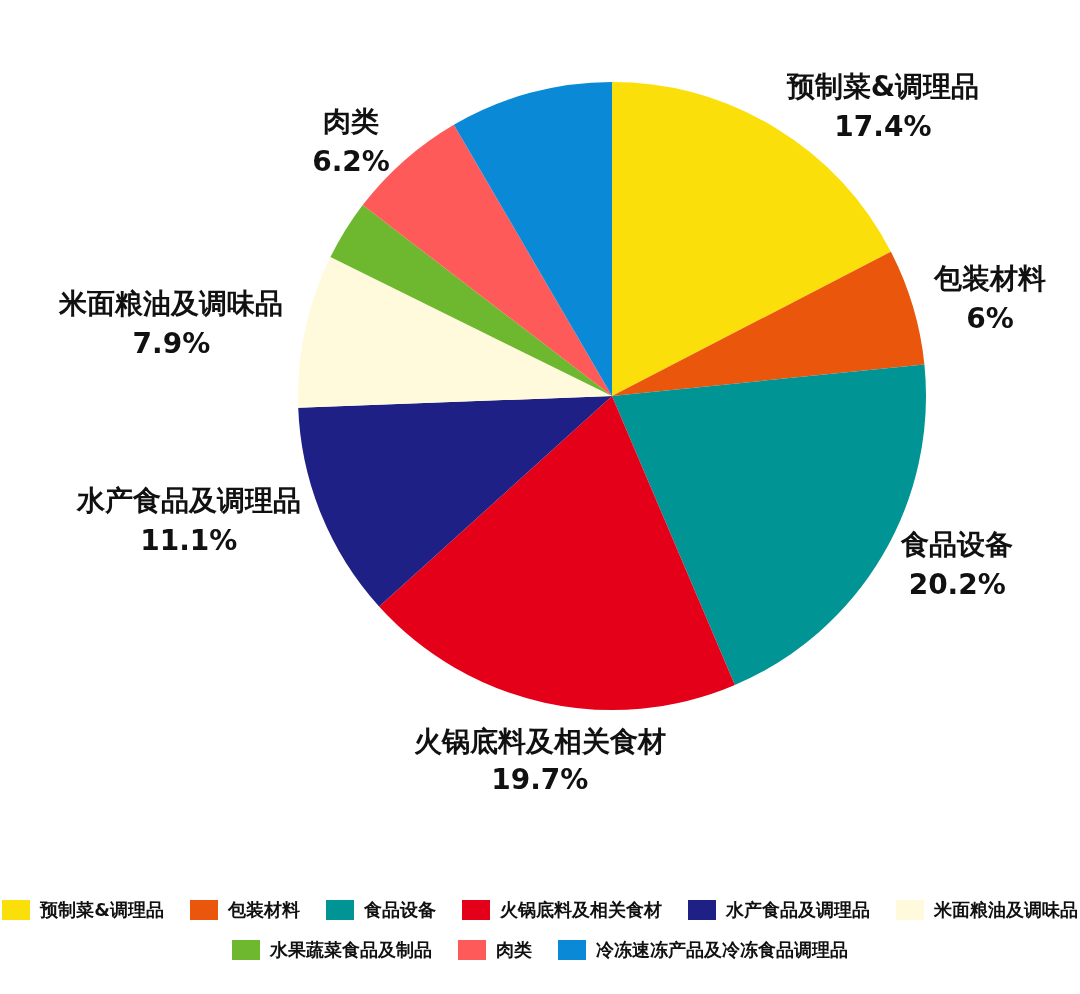  Describe the element at coordinates (797, 910) in the screenshot. I see `legend-label: 水产食品及调理品` at that location.